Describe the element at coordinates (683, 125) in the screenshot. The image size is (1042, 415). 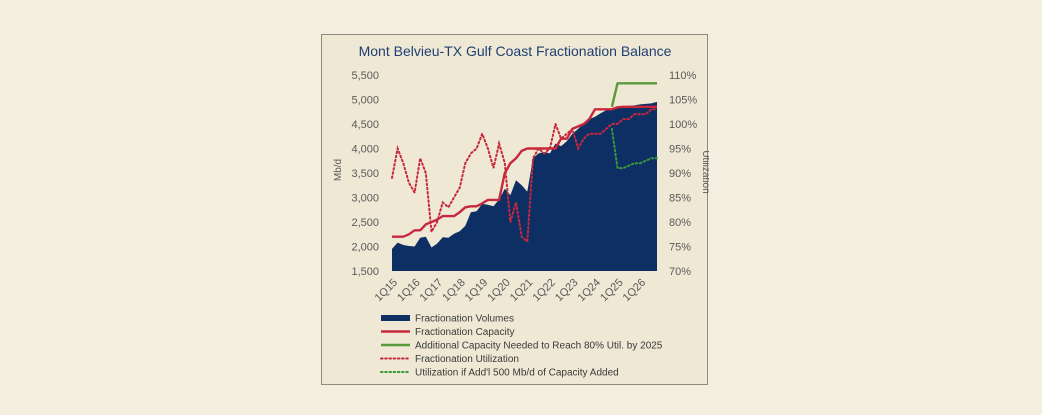
I see `y2-tick-label: 100%` at that location.